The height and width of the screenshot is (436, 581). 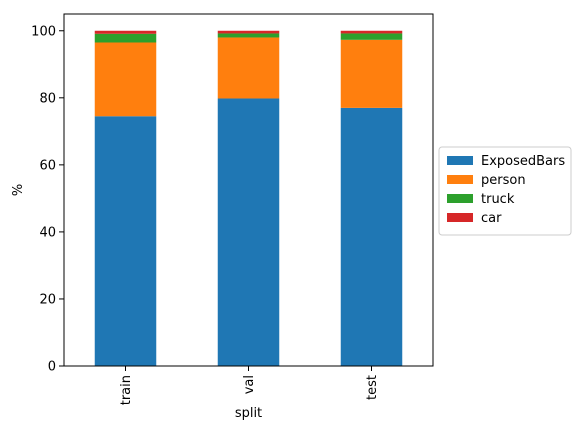 What do you see at coordinates (460, 160) in the screenshot?
I see `legend-swatch-exposedbars` at bounding box center [460, 160].